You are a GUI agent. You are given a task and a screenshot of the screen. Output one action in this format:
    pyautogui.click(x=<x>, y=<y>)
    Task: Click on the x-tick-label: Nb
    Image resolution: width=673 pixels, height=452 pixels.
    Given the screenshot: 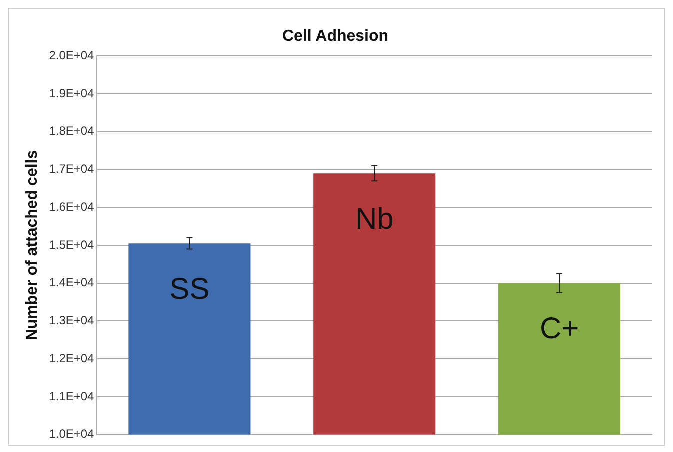 What is the action you would take?
    pyautogui.click(x=374, y=219)
    